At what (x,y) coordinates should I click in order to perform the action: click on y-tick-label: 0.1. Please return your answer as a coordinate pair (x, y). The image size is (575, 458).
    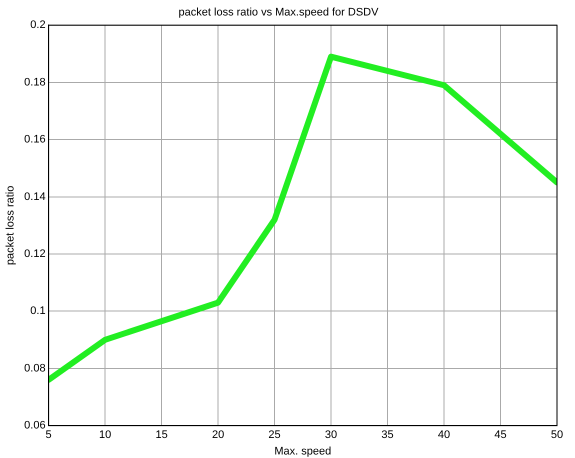
    Looking at the image, I should click on (38, 311).